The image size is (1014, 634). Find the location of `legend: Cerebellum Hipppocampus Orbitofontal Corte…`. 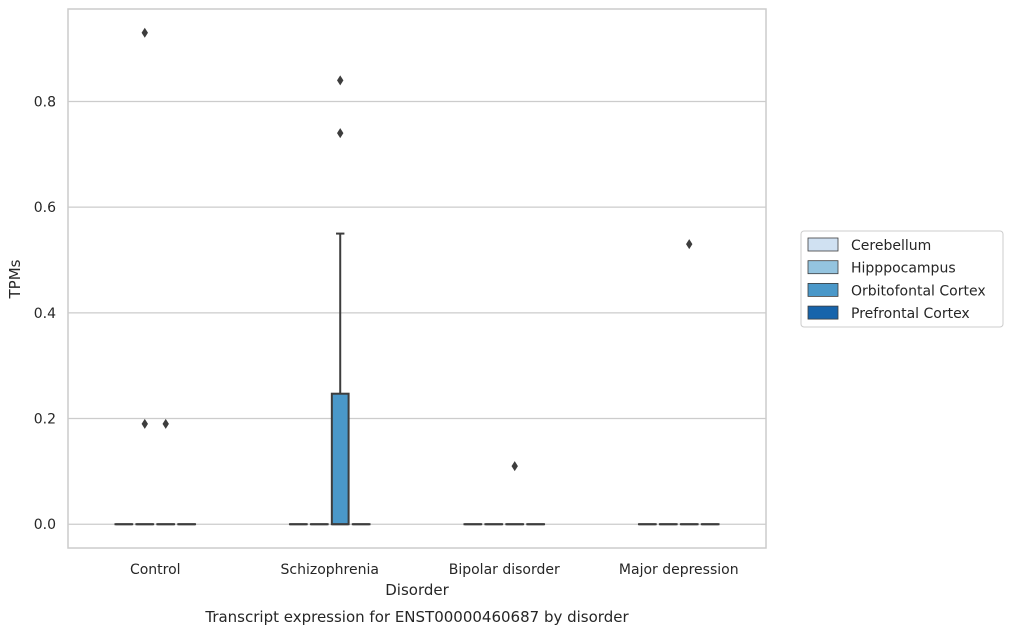

legend: Cerebellum Hipppocampus Orbitofontal Corte… is located at coordinates (902, 279).